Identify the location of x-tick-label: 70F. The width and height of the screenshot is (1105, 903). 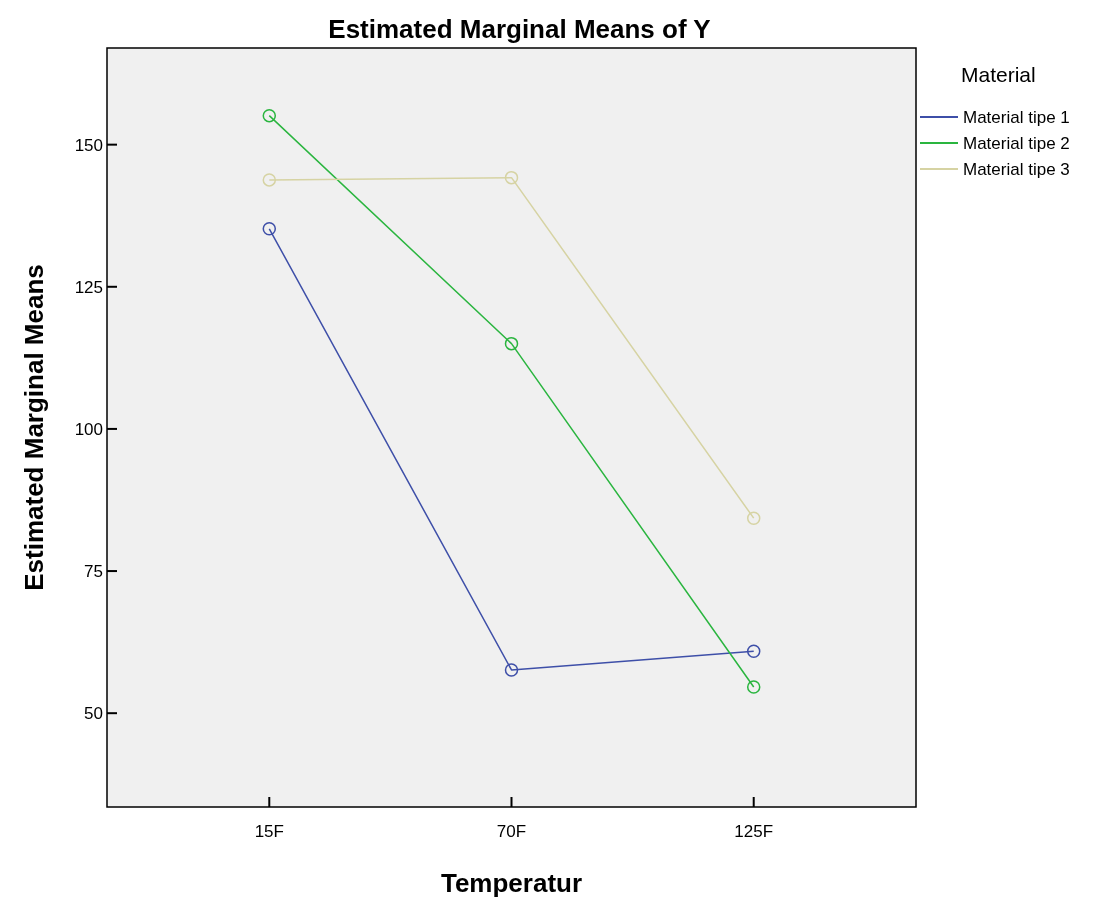
(511, 831).